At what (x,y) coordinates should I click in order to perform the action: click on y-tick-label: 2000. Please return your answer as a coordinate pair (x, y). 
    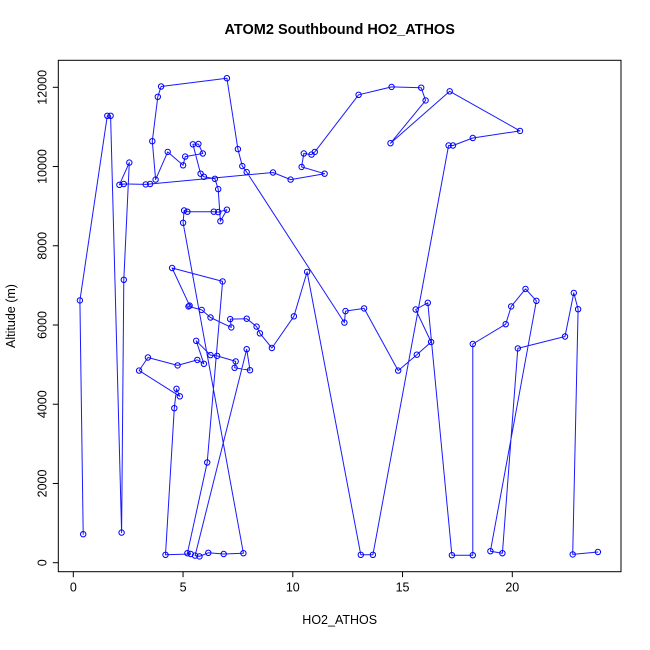
    Looking at the image, I should click on (42, 484).